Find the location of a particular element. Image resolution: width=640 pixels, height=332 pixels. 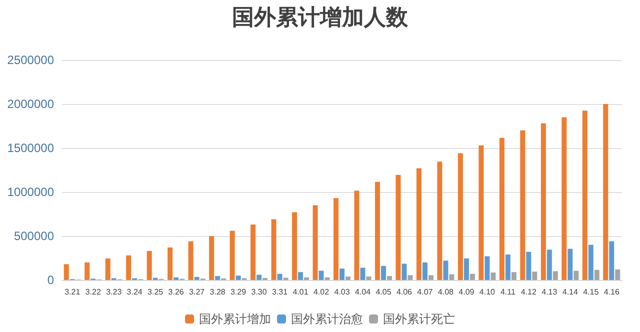

x-tick-label: 3.27 is located at coordinates (197, 292).